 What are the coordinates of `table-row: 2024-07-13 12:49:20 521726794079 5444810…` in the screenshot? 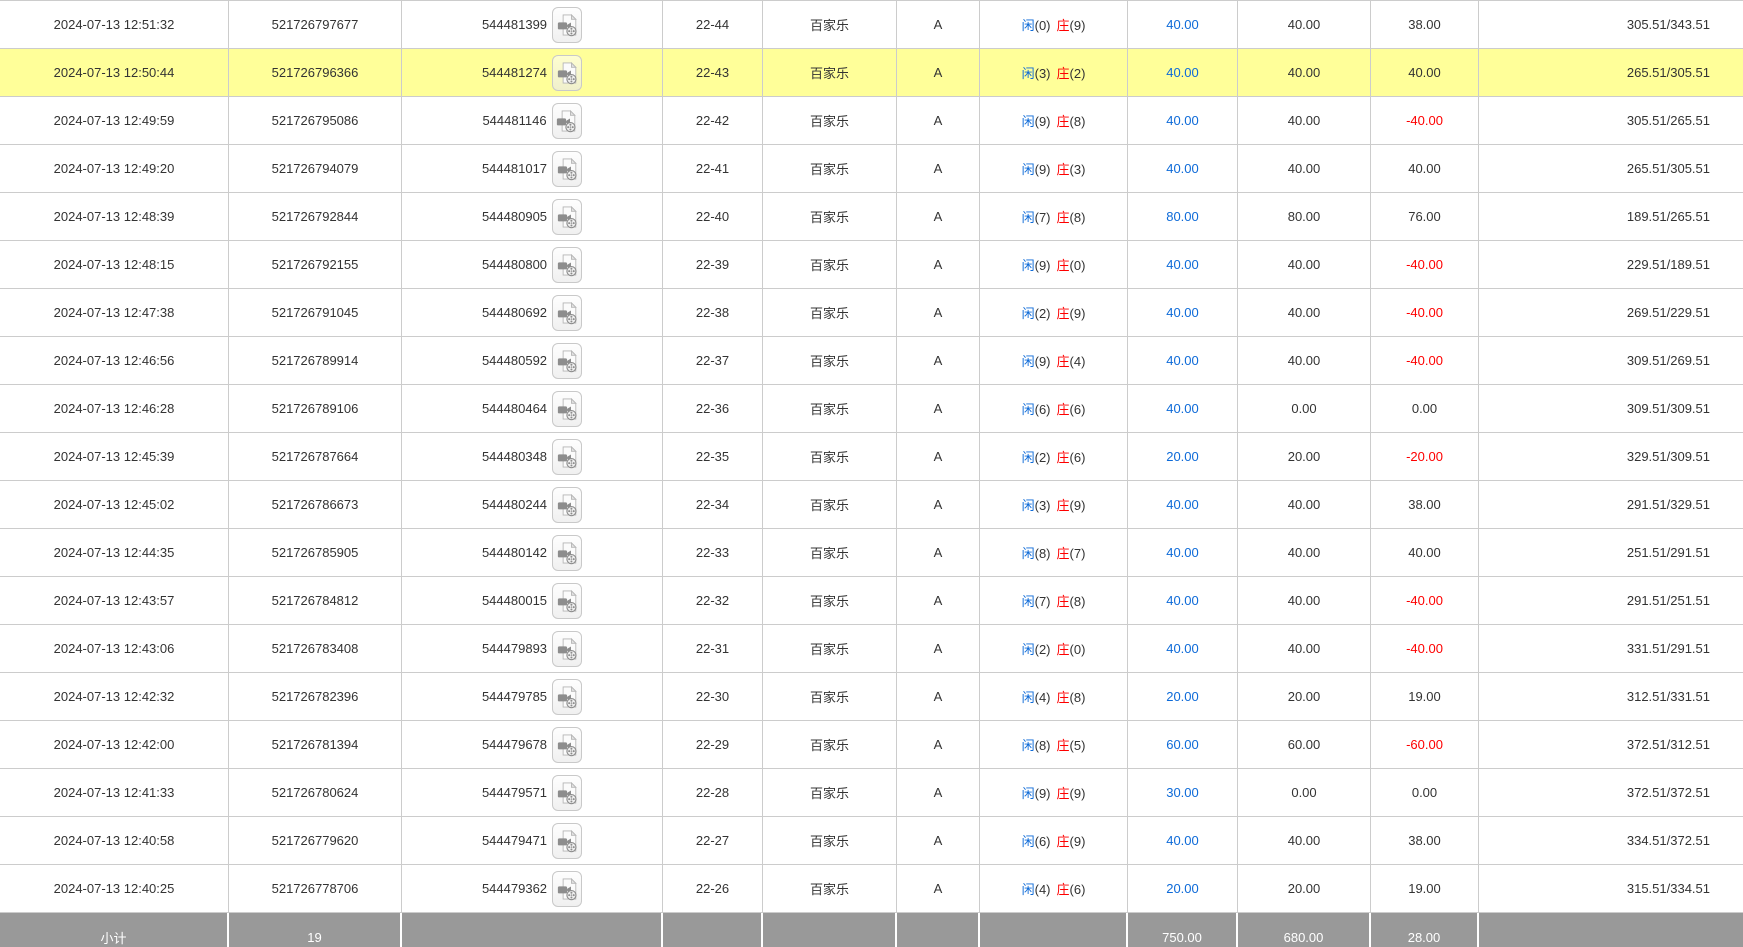 It's located at (871, 169).